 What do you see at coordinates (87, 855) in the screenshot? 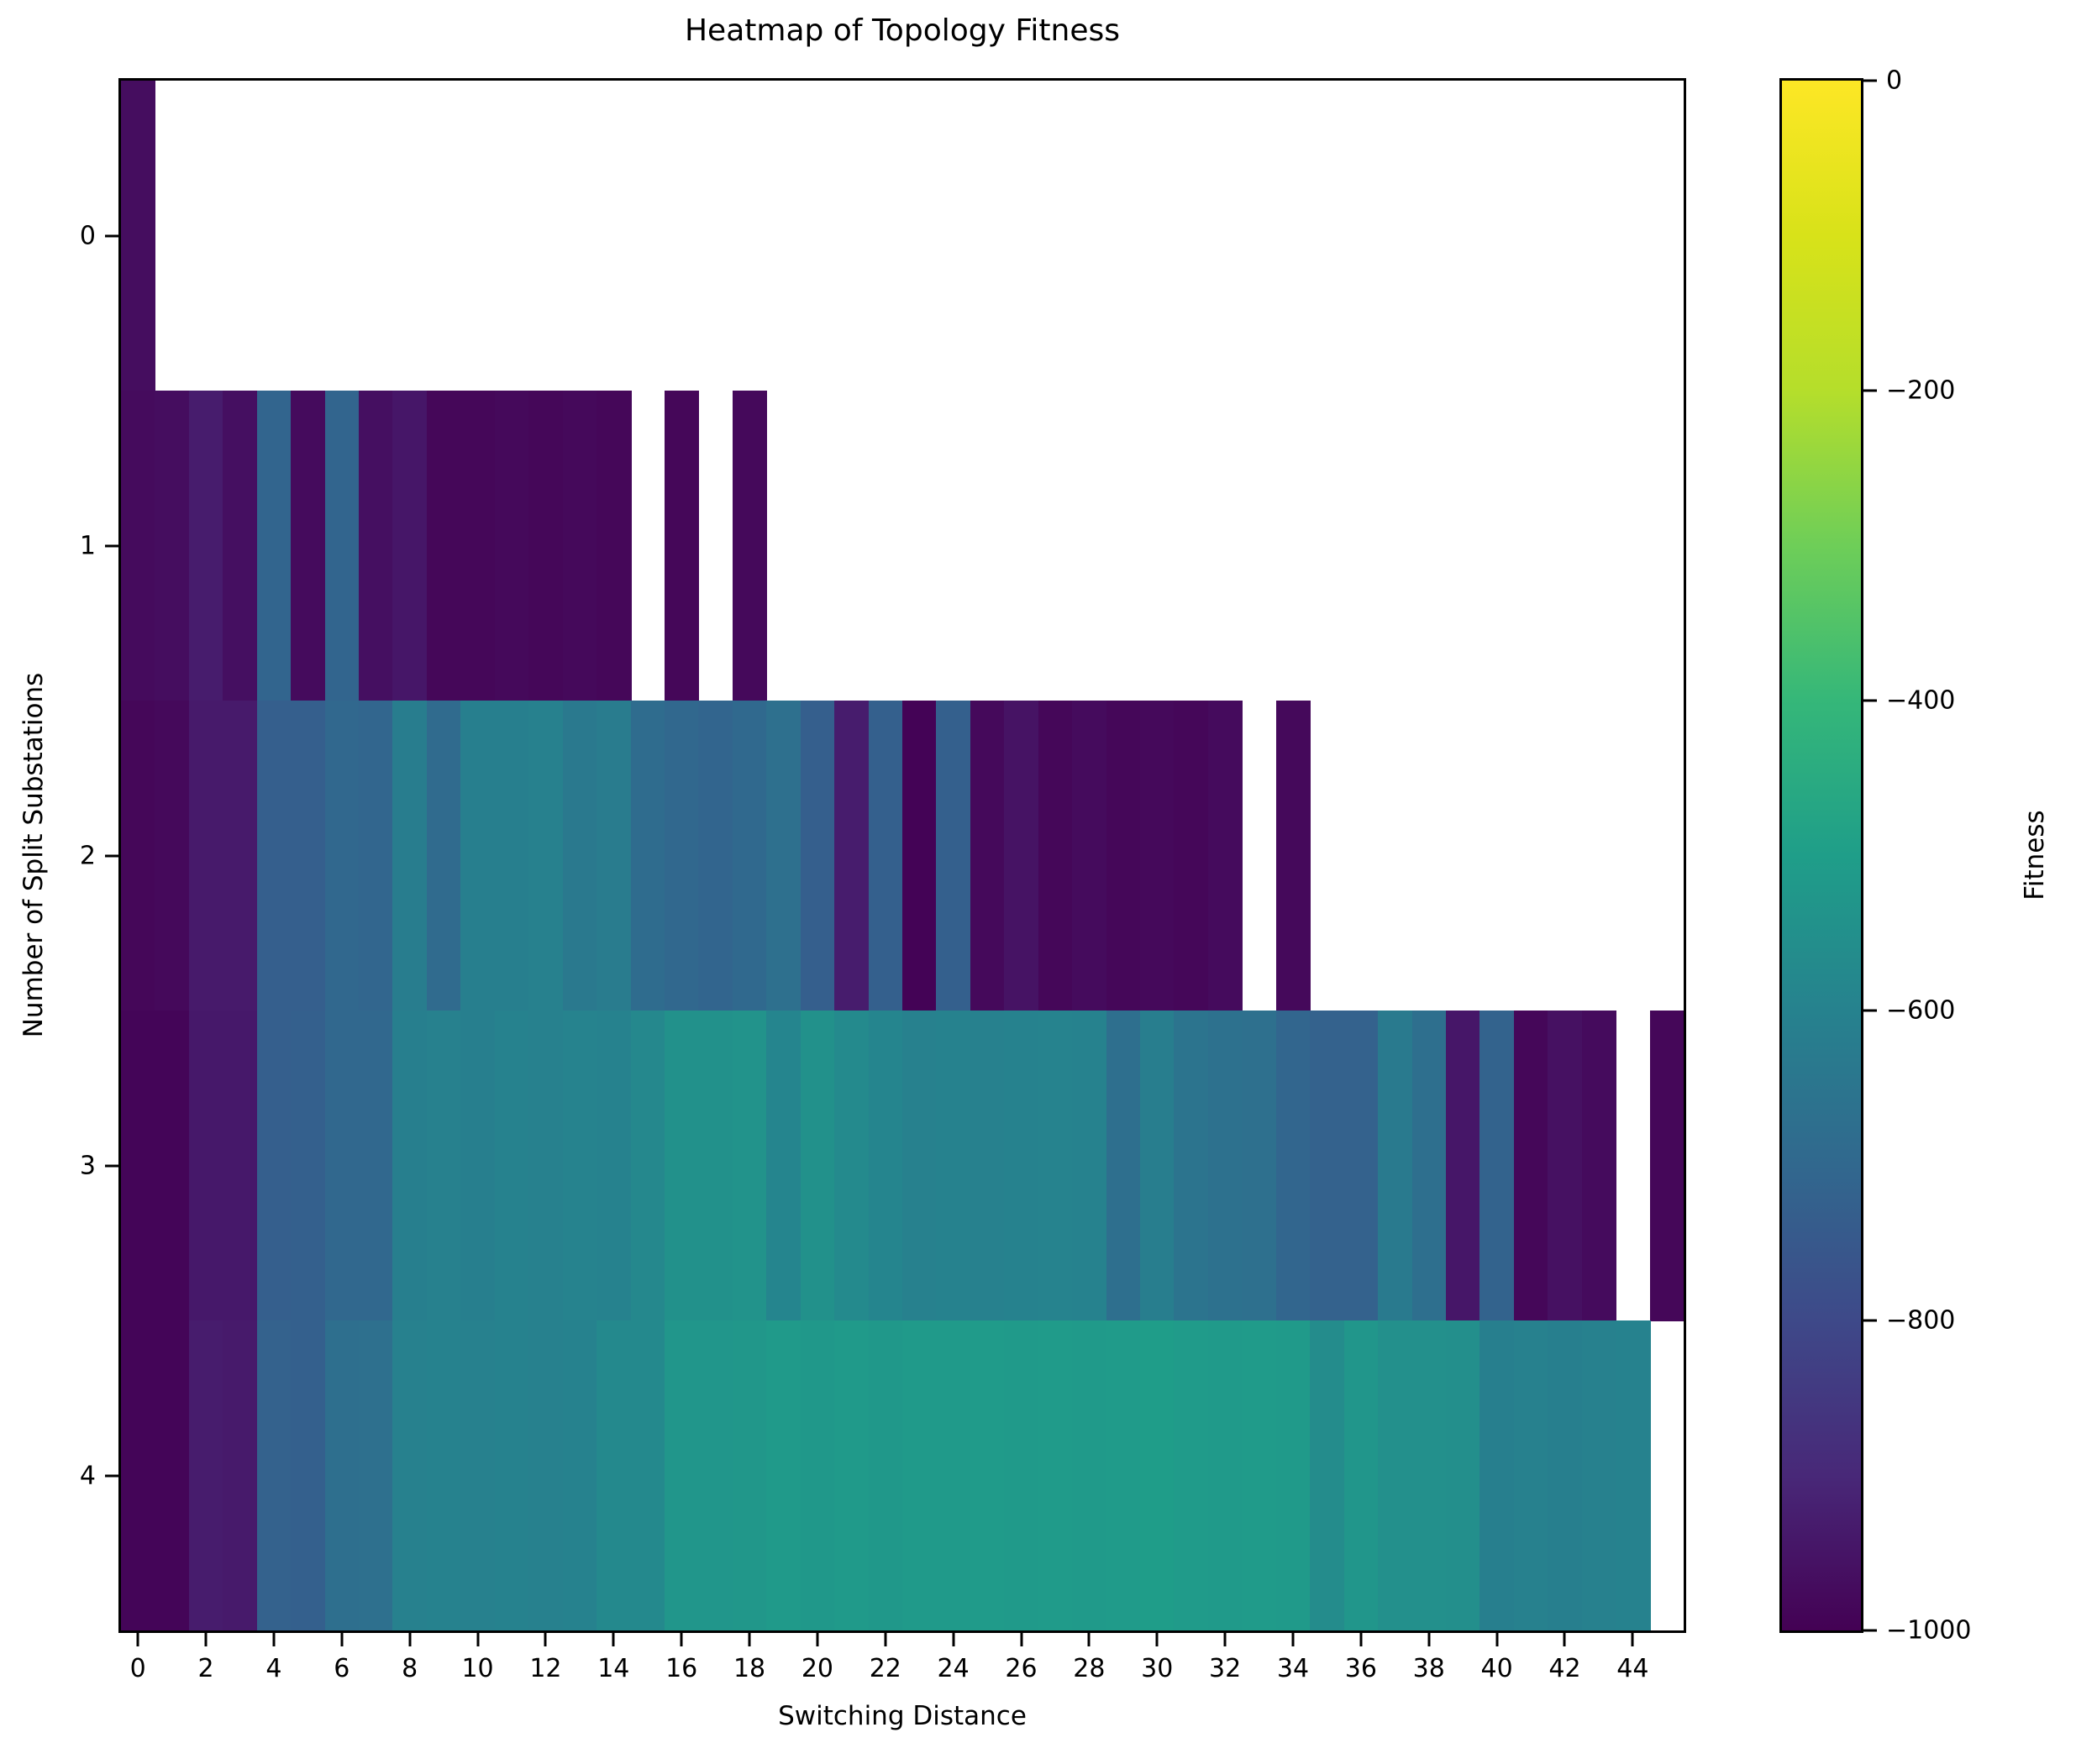
I see `y-tick-label: 2` at bounding box center [87, 855].